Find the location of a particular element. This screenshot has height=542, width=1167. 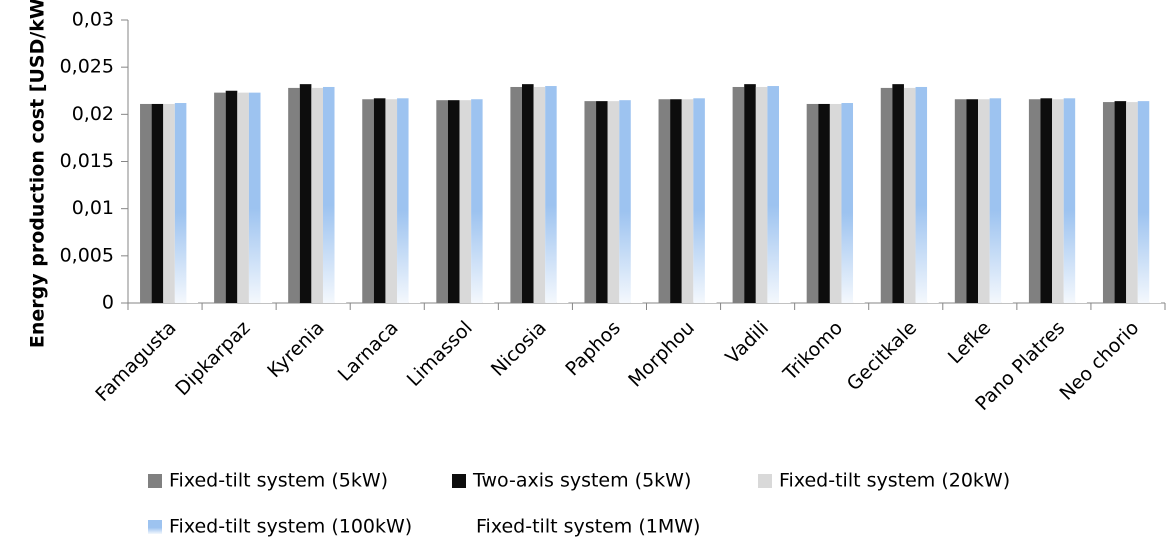

legend-label: Fixed-tilt system (20kW) is located at coordinates (894, 481).